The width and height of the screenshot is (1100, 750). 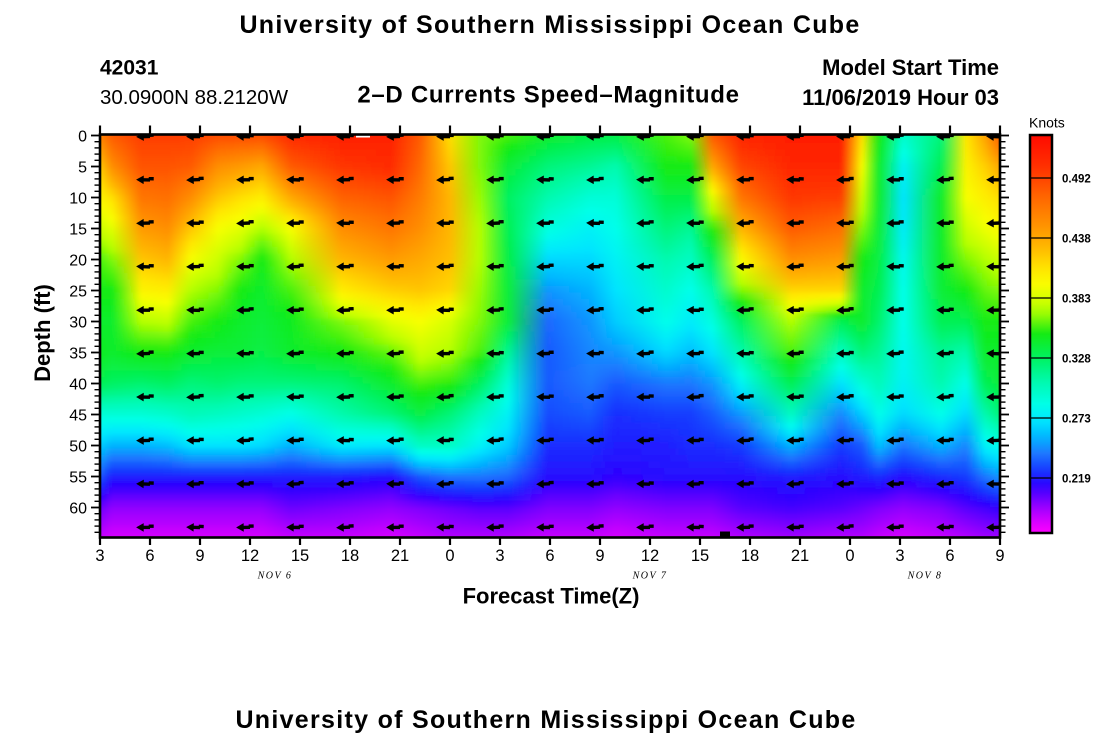 What do you see at coordinates (1076, 300) in the screenshot?
I see `svg-text: 0.383` at bounding box center [1076, 300].